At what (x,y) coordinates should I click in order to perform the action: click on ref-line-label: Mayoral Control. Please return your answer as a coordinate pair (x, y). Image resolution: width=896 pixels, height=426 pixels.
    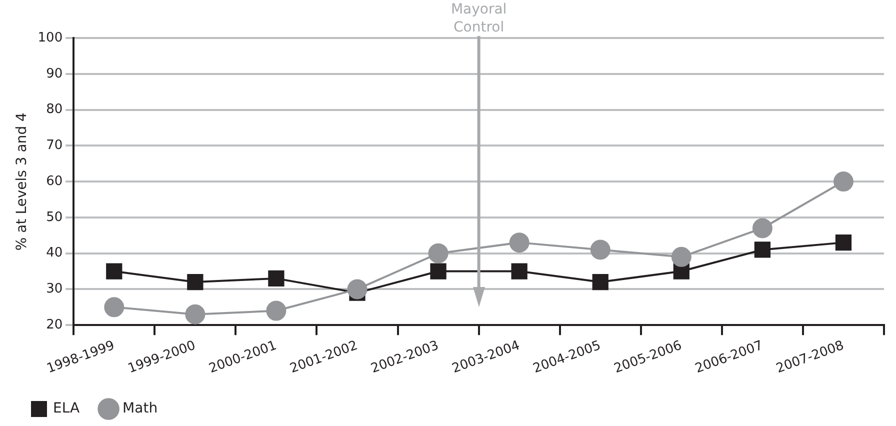
    Looking at the image, I should click on (478, 19).